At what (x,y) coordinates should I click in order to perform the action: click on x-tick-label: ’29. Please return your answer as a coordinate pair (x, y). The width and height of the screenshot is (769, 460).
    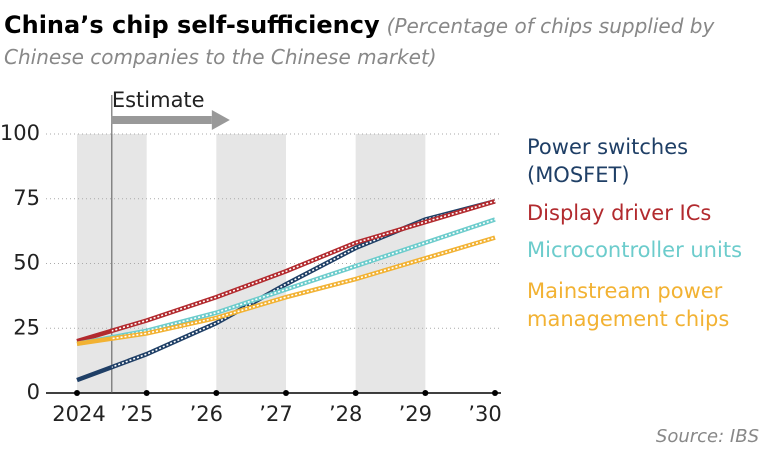
    Looking at the image, I should click on (415, 414).